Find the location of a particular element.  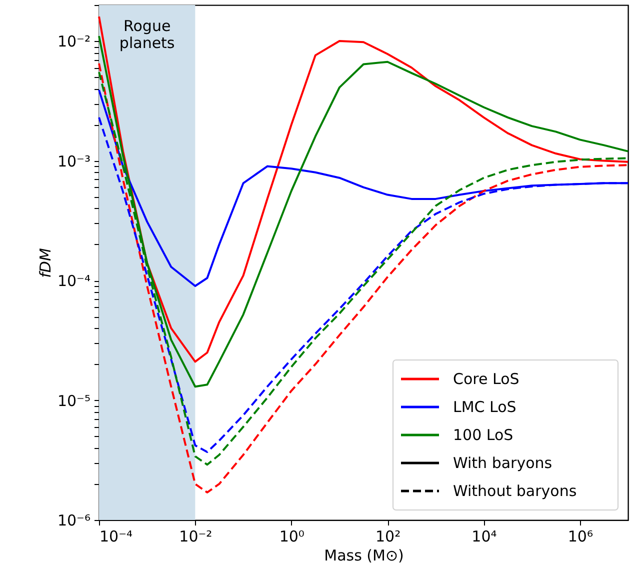

x-tick-label: 10⁻⁴ is located at coordinates (116, 537).